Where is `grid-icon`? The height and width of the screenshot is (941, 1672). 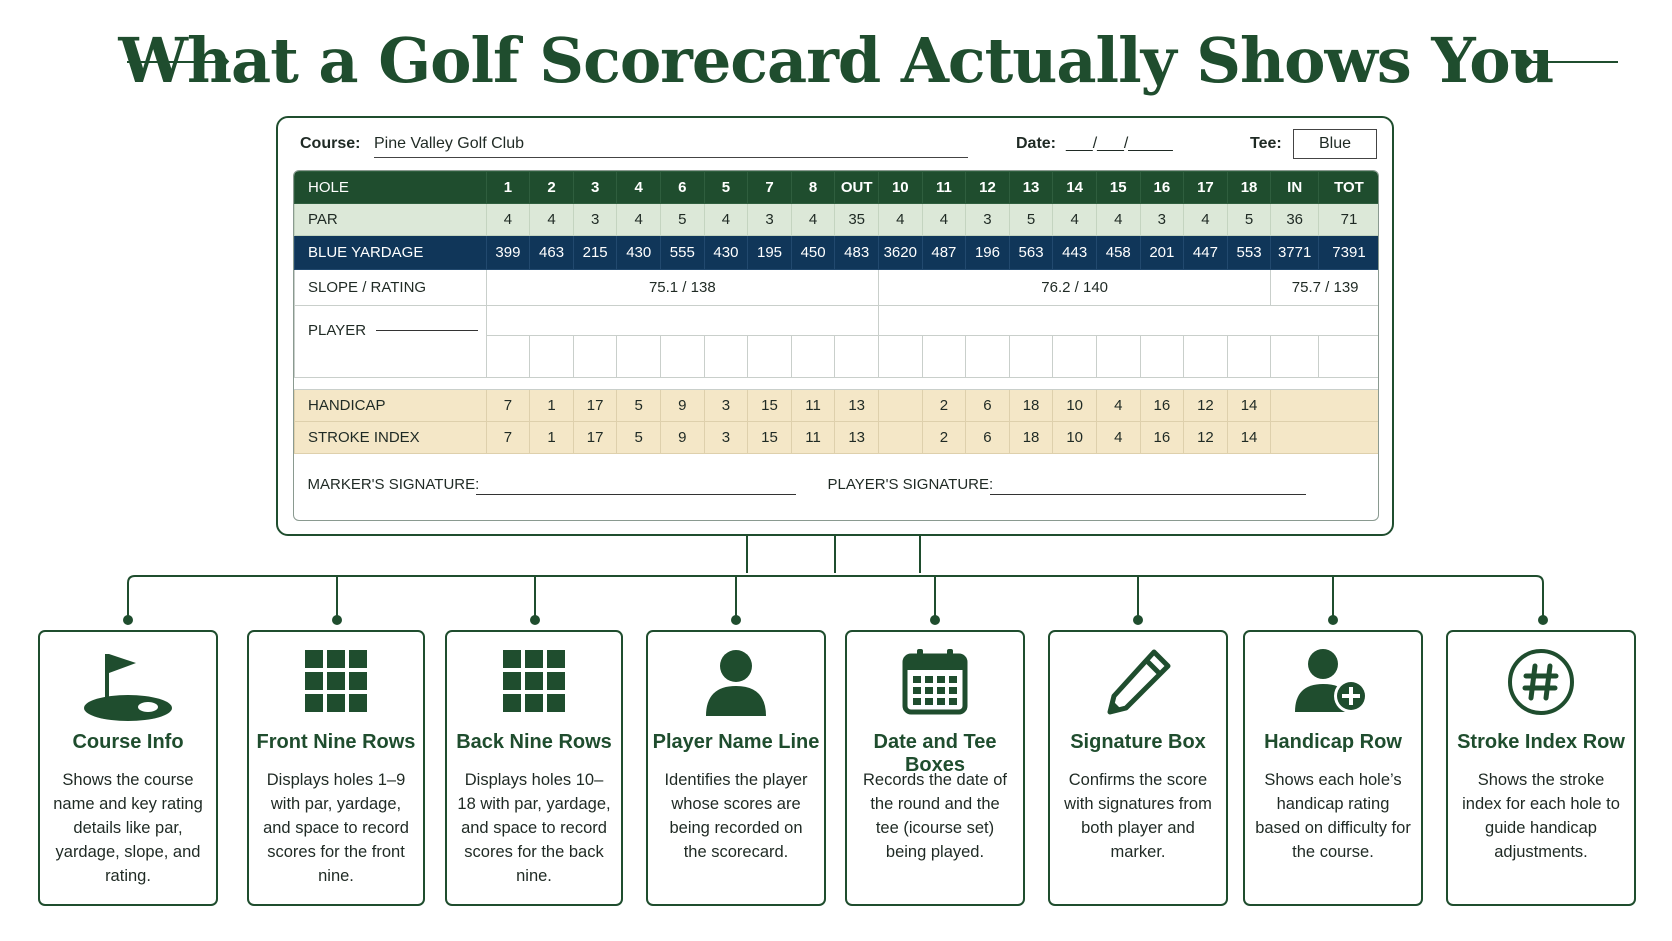 grid-icon is located at coordinates (534, 688).